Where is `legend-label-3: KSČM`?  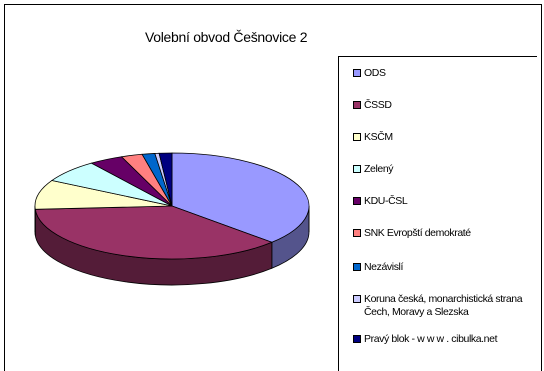
legend-label-3: KSČM is located at coordinates (448, 137).